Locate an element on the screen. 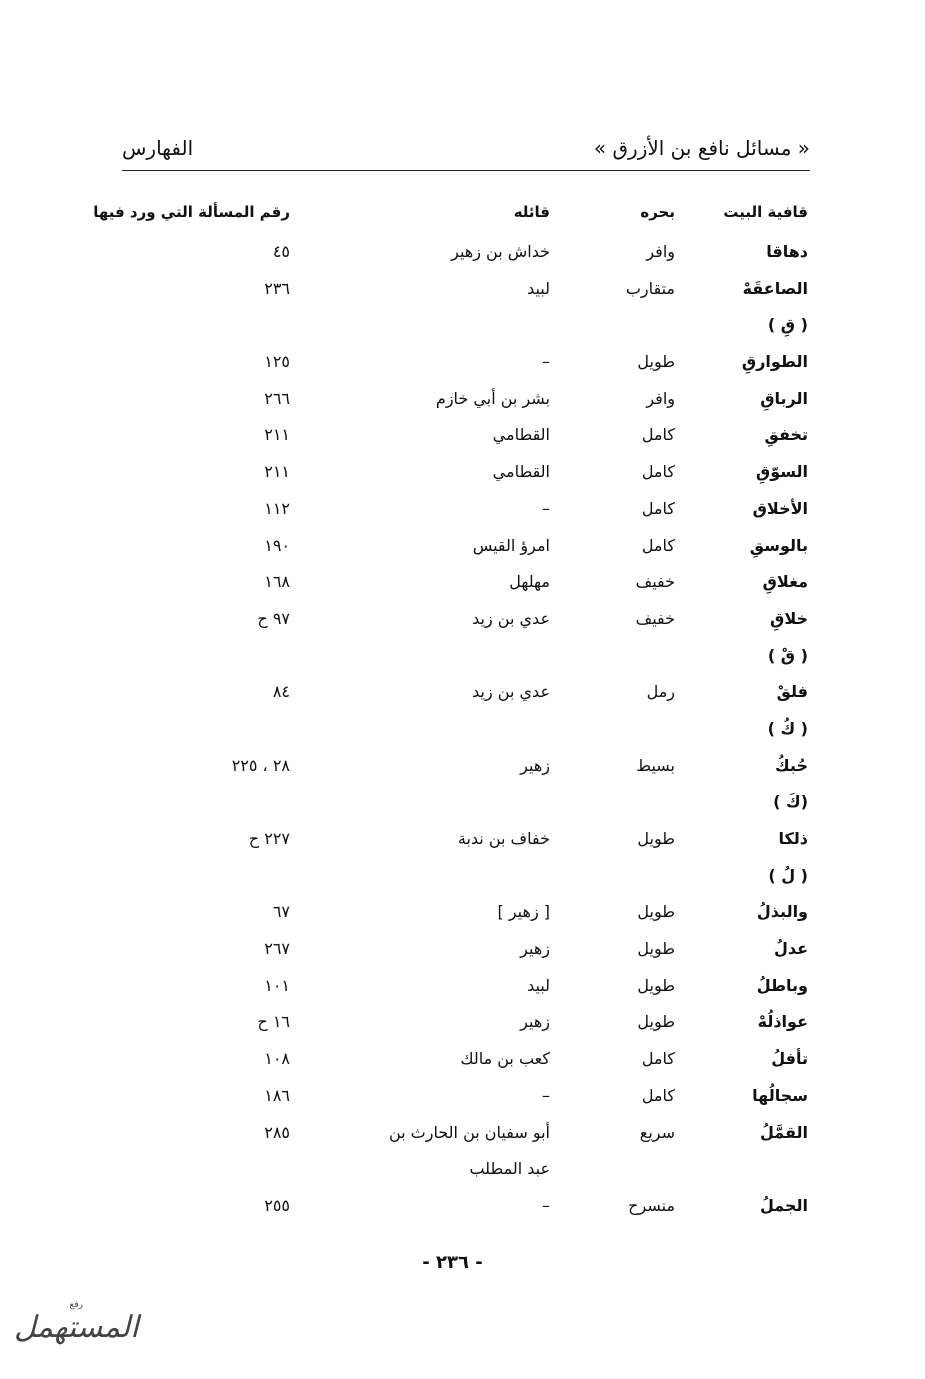  cell-question-number: ١٦٨ is located at coordinates (277, 582).